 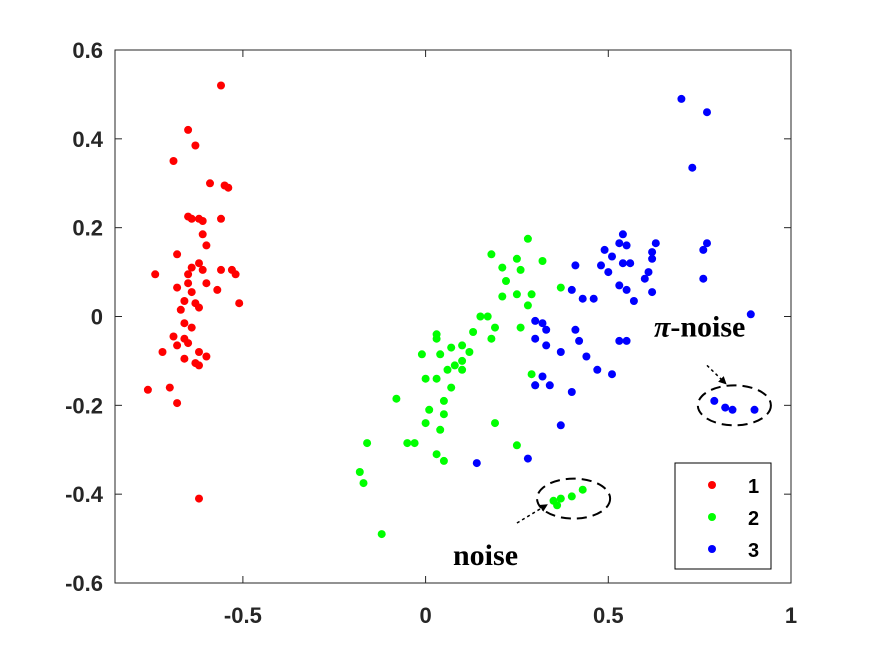 What do you see at coordinates (753, 519) in the screenshot?
I see `legend-label-2: 2` at bounding box center [753, 519].